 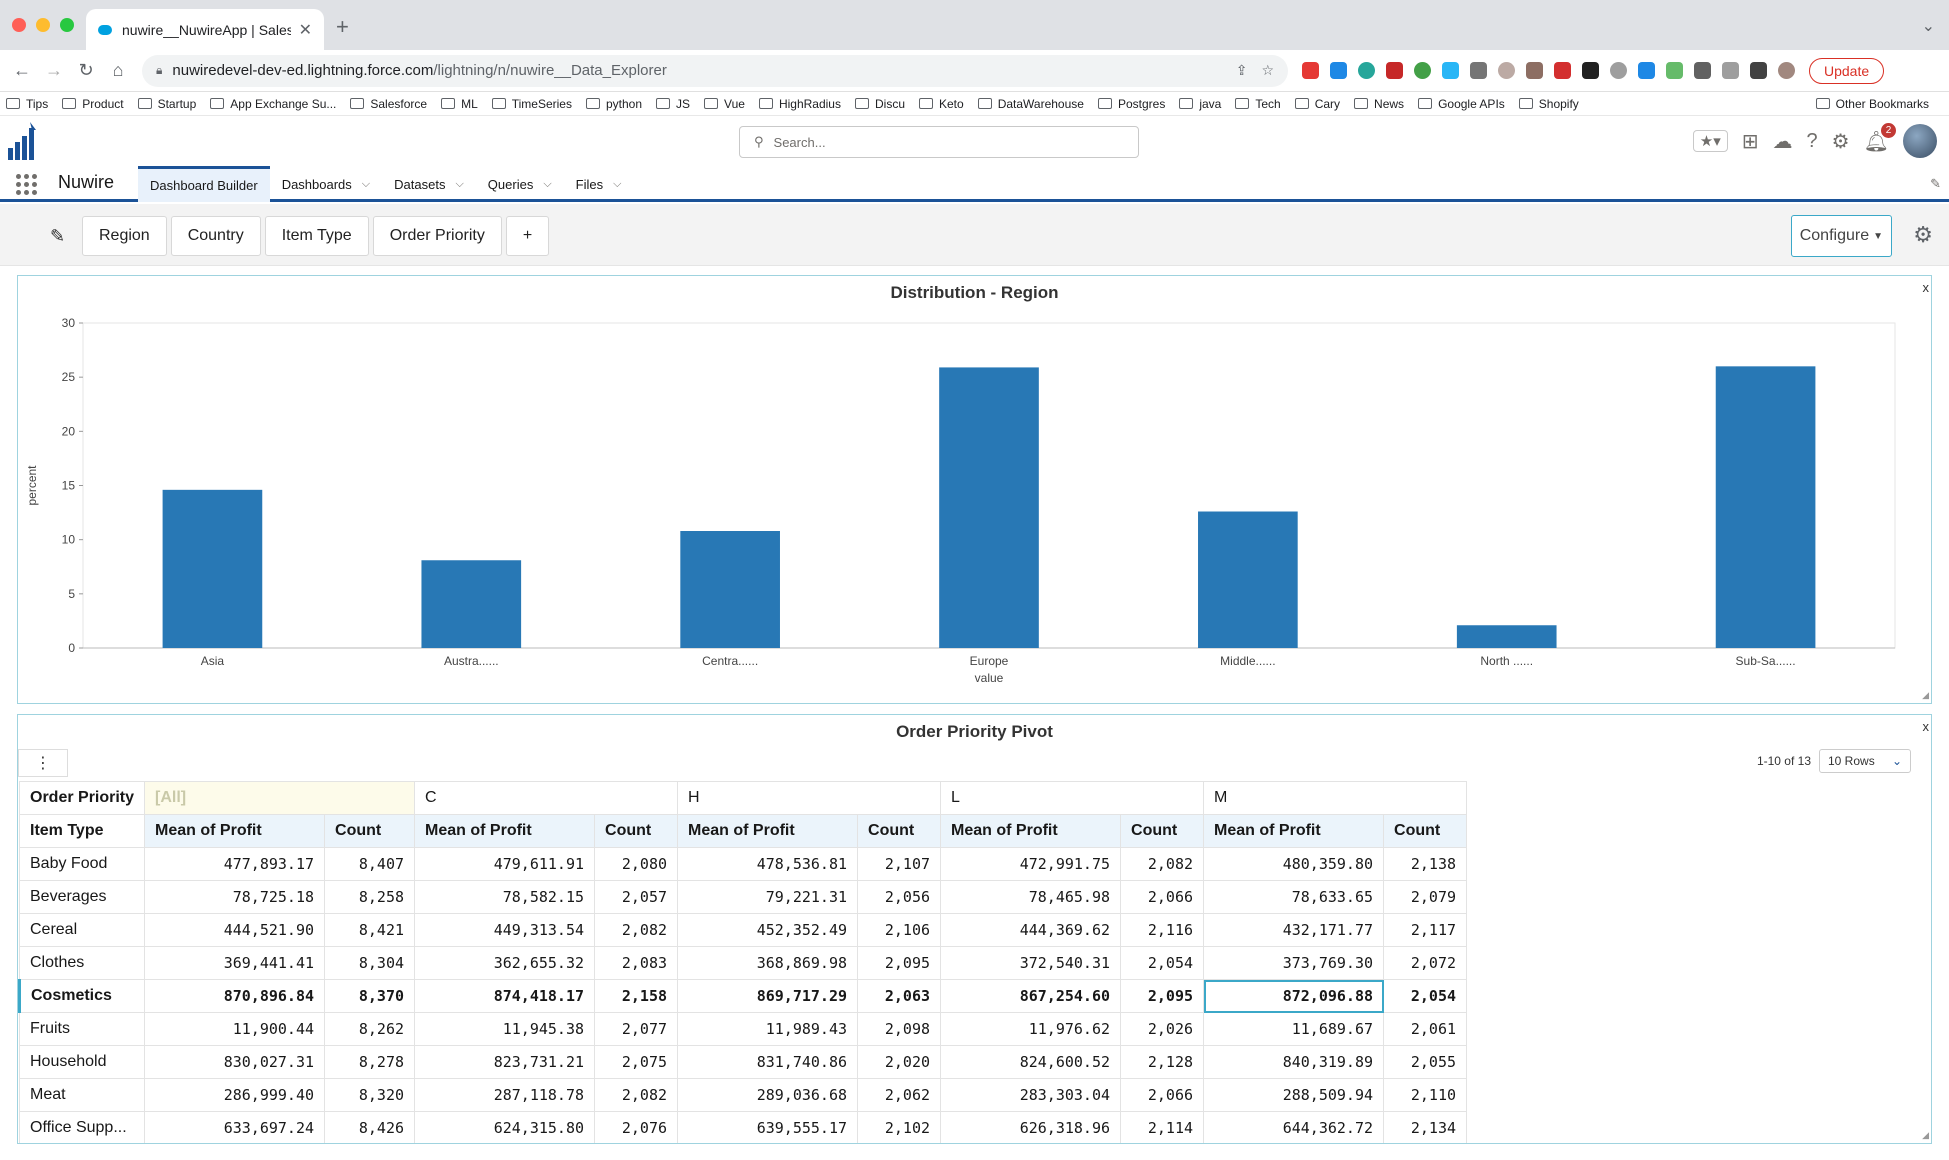 I want to click on row-label-cell: Meat, so click(x=82, y=1095).